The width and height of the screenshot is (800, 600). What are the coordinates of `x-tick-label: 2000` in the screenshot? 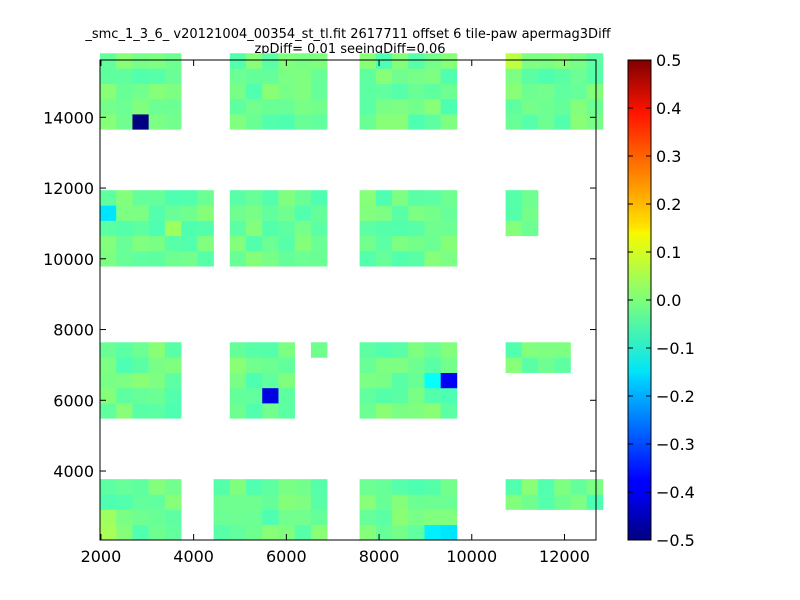 It's located at (101, 556).